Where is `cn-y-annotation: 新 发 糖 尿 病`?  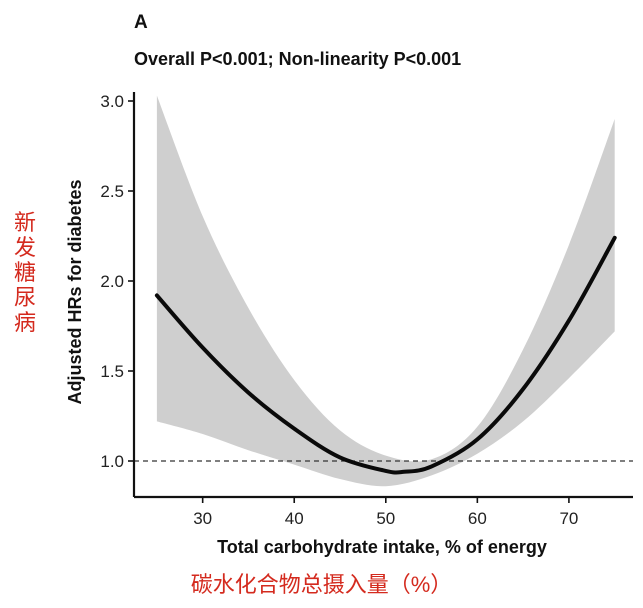 cn-y-annotation: 新 发 糖 尿 病 is located at coordinates (25, 272).